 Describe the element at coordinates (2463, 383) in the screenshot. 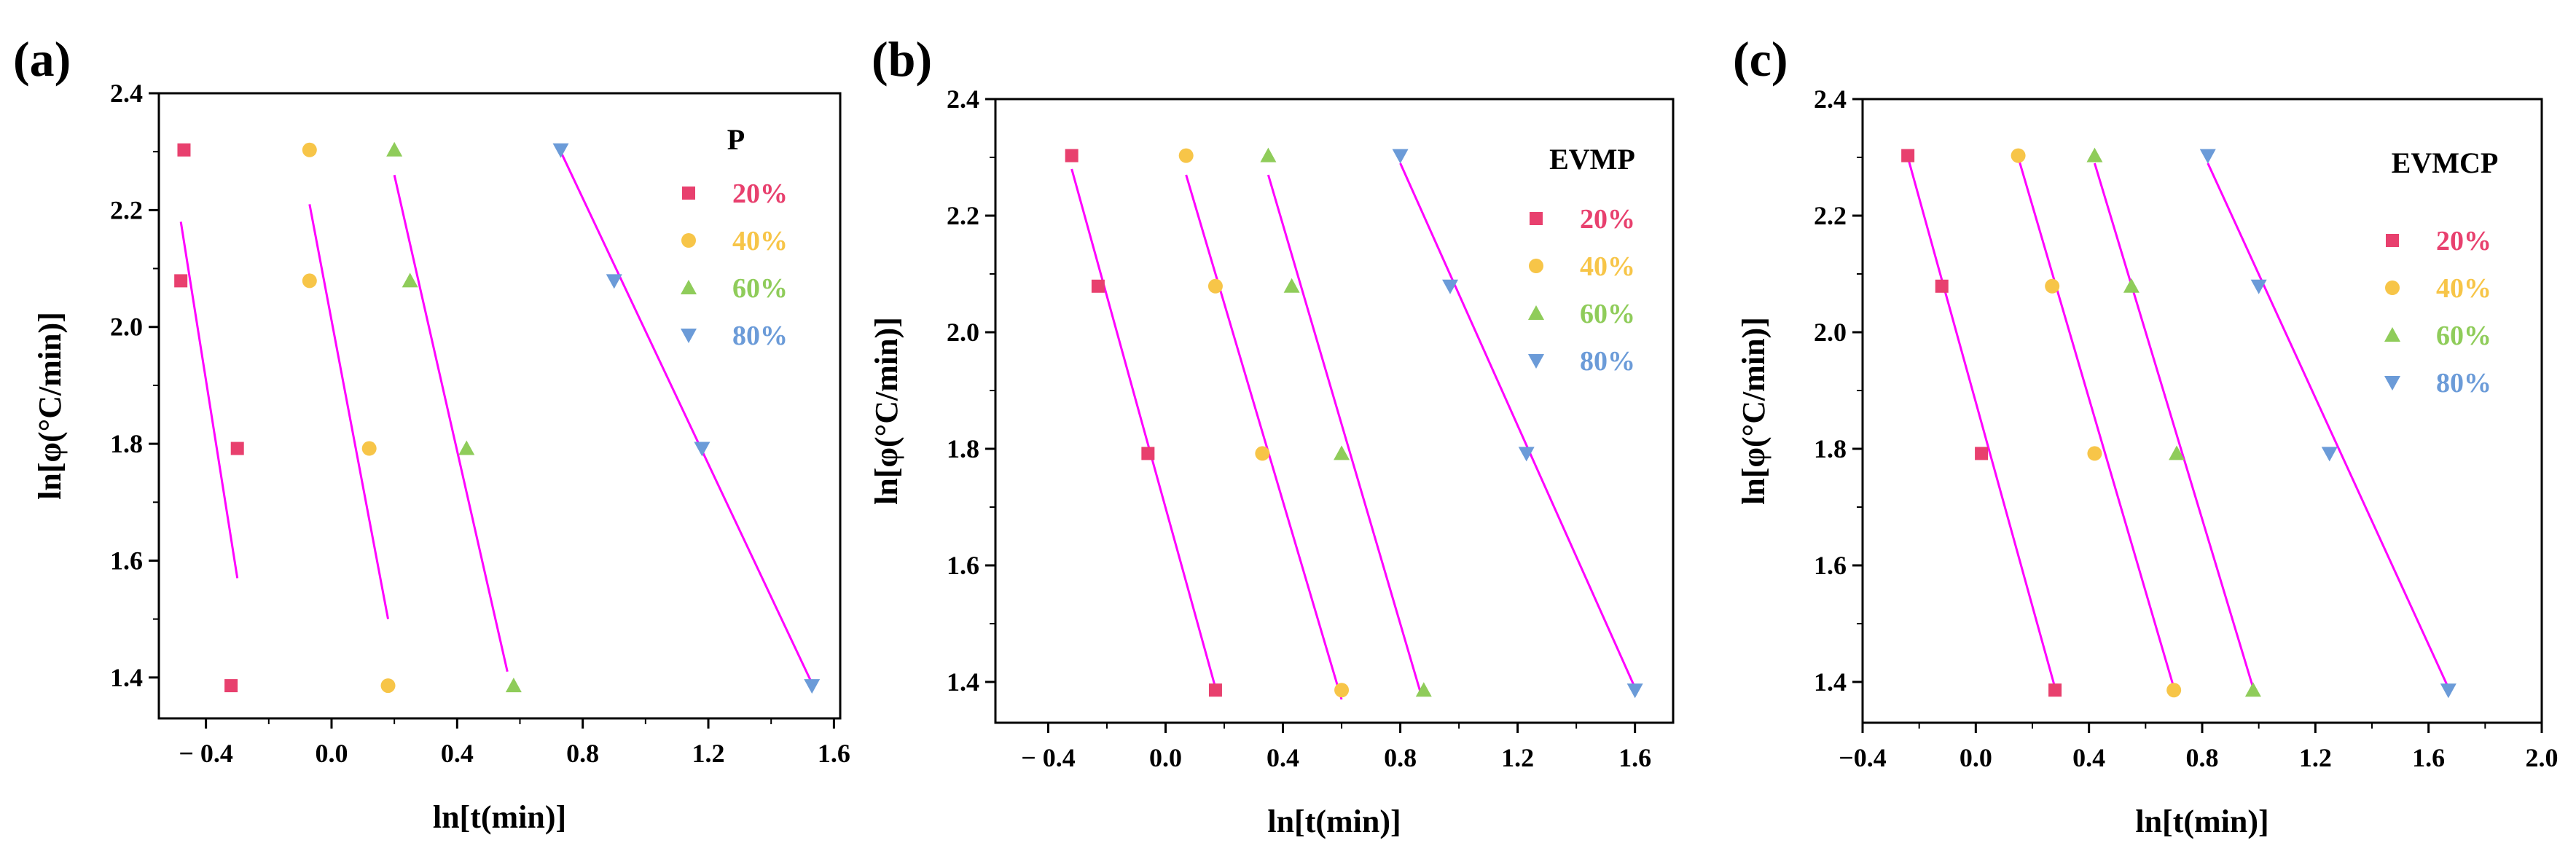

I see `legend-label-c-3: 80%` at that location.